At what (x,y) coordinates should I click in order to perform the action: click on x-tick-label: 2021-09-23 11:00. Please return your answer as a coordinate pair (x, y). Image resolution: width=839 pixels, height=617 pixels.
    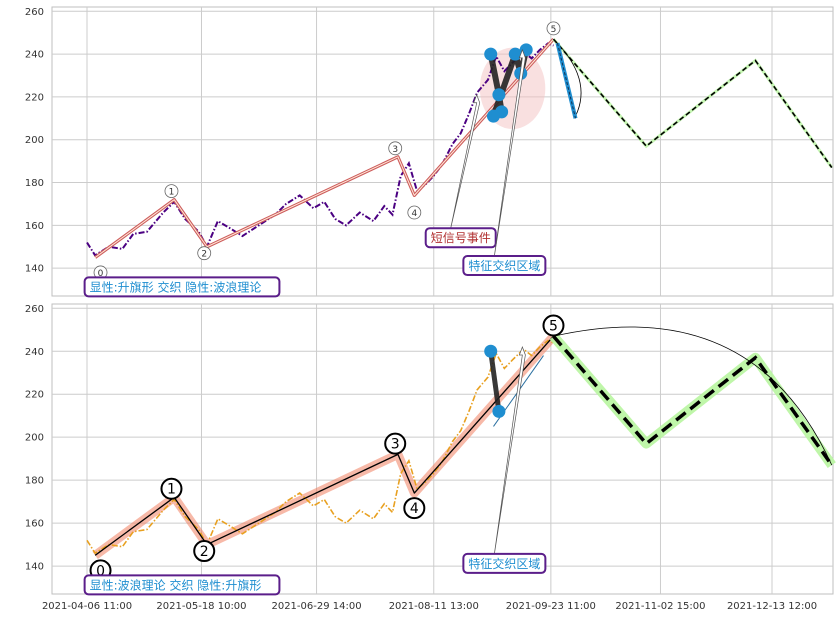
    Looking at the image, I should click on (551, 606).